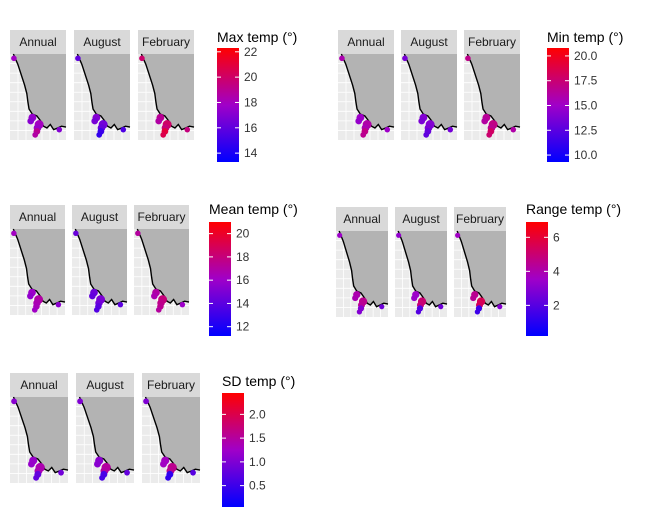  What do you see at coordinates (257, 37) in the screenshot?
I see `legend-title: Max temp (°)` at bounding box center [257, 37].